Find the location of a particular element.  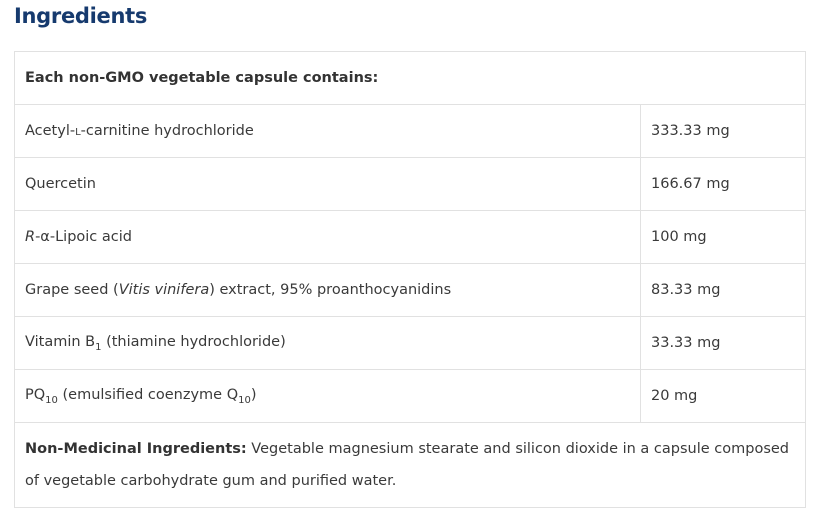

header-cell: Each non-GMO vegetable capsule contains: is located at coordinates (410, 78).